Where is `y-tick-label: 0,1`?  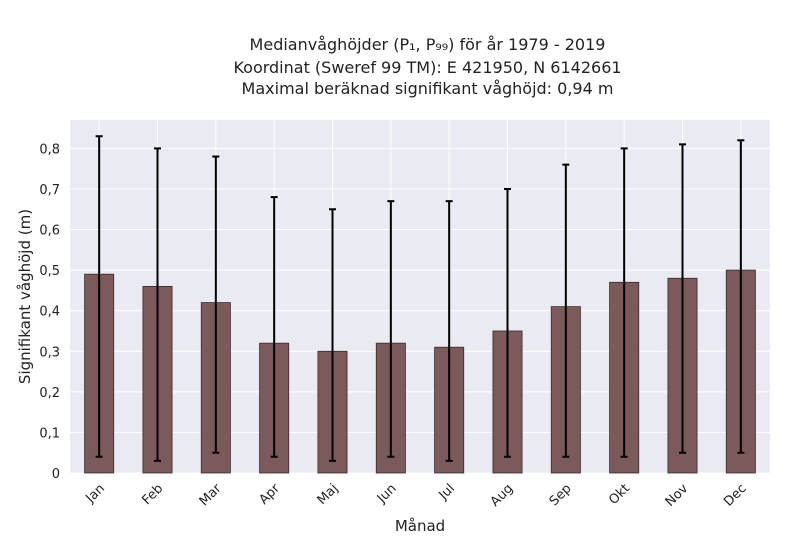 y-tick-label: 0,1 is located at coordinates (49, 433).